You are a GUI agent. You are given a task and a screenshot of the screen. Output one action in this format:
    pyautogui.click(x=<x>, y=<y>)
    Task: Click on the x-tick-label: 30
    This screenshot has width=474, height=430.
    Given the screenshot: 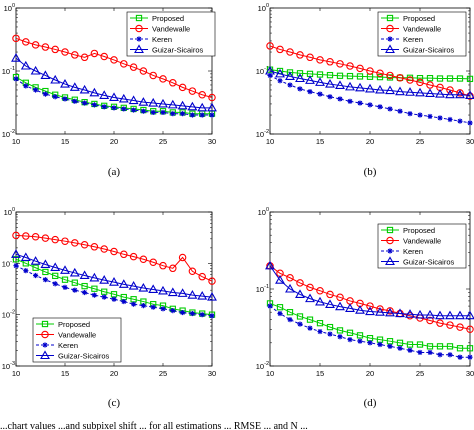 What is the action you would take?
    pyautogui.click(x=470, y=373)
    